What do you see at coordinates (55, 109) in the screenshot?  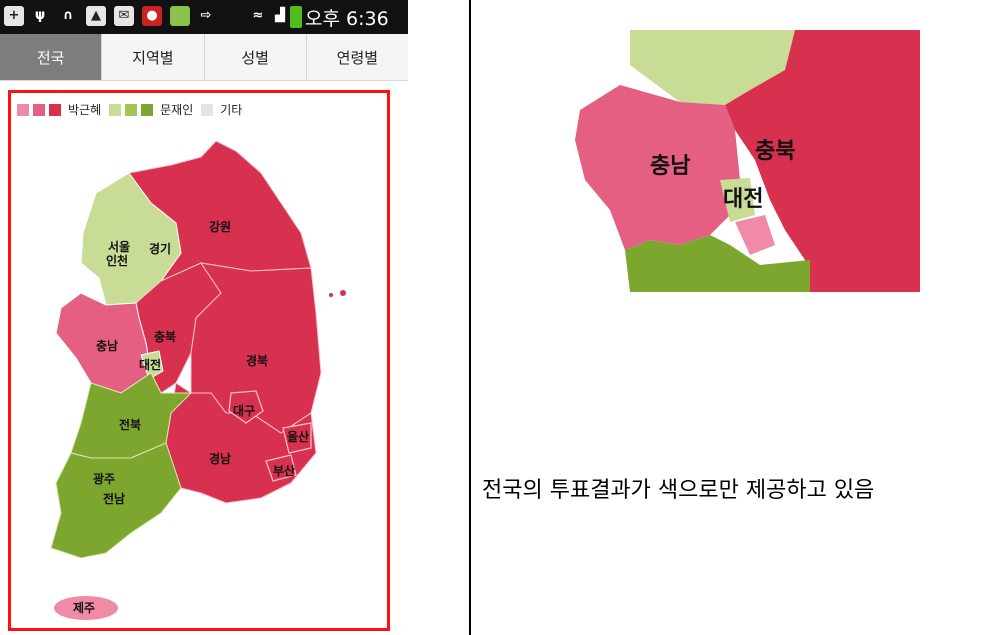 I see `legend-swatch-park-dark` at bounding box center [55, 109].